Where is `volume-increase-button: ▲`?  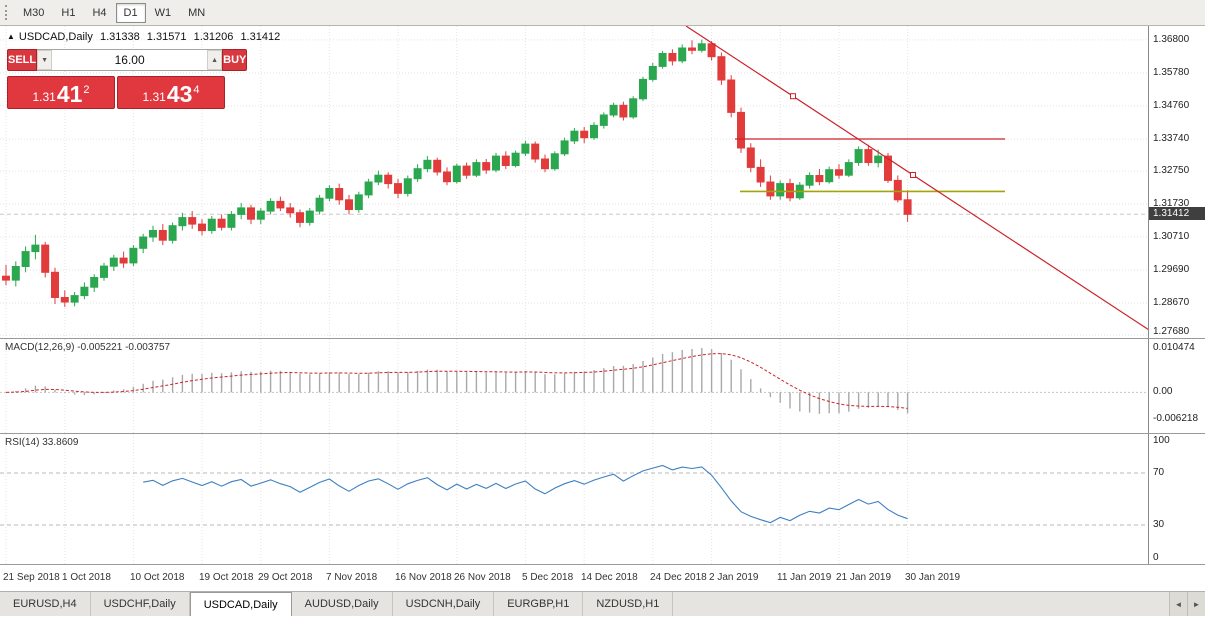 volume-increase-button: ▲ is located at coordinates (215, 60).